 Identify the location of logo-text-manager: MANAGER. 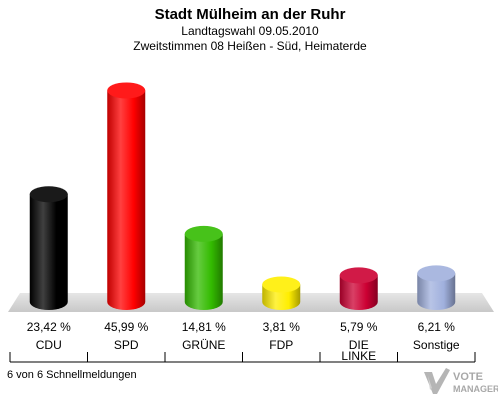
(475, 389).